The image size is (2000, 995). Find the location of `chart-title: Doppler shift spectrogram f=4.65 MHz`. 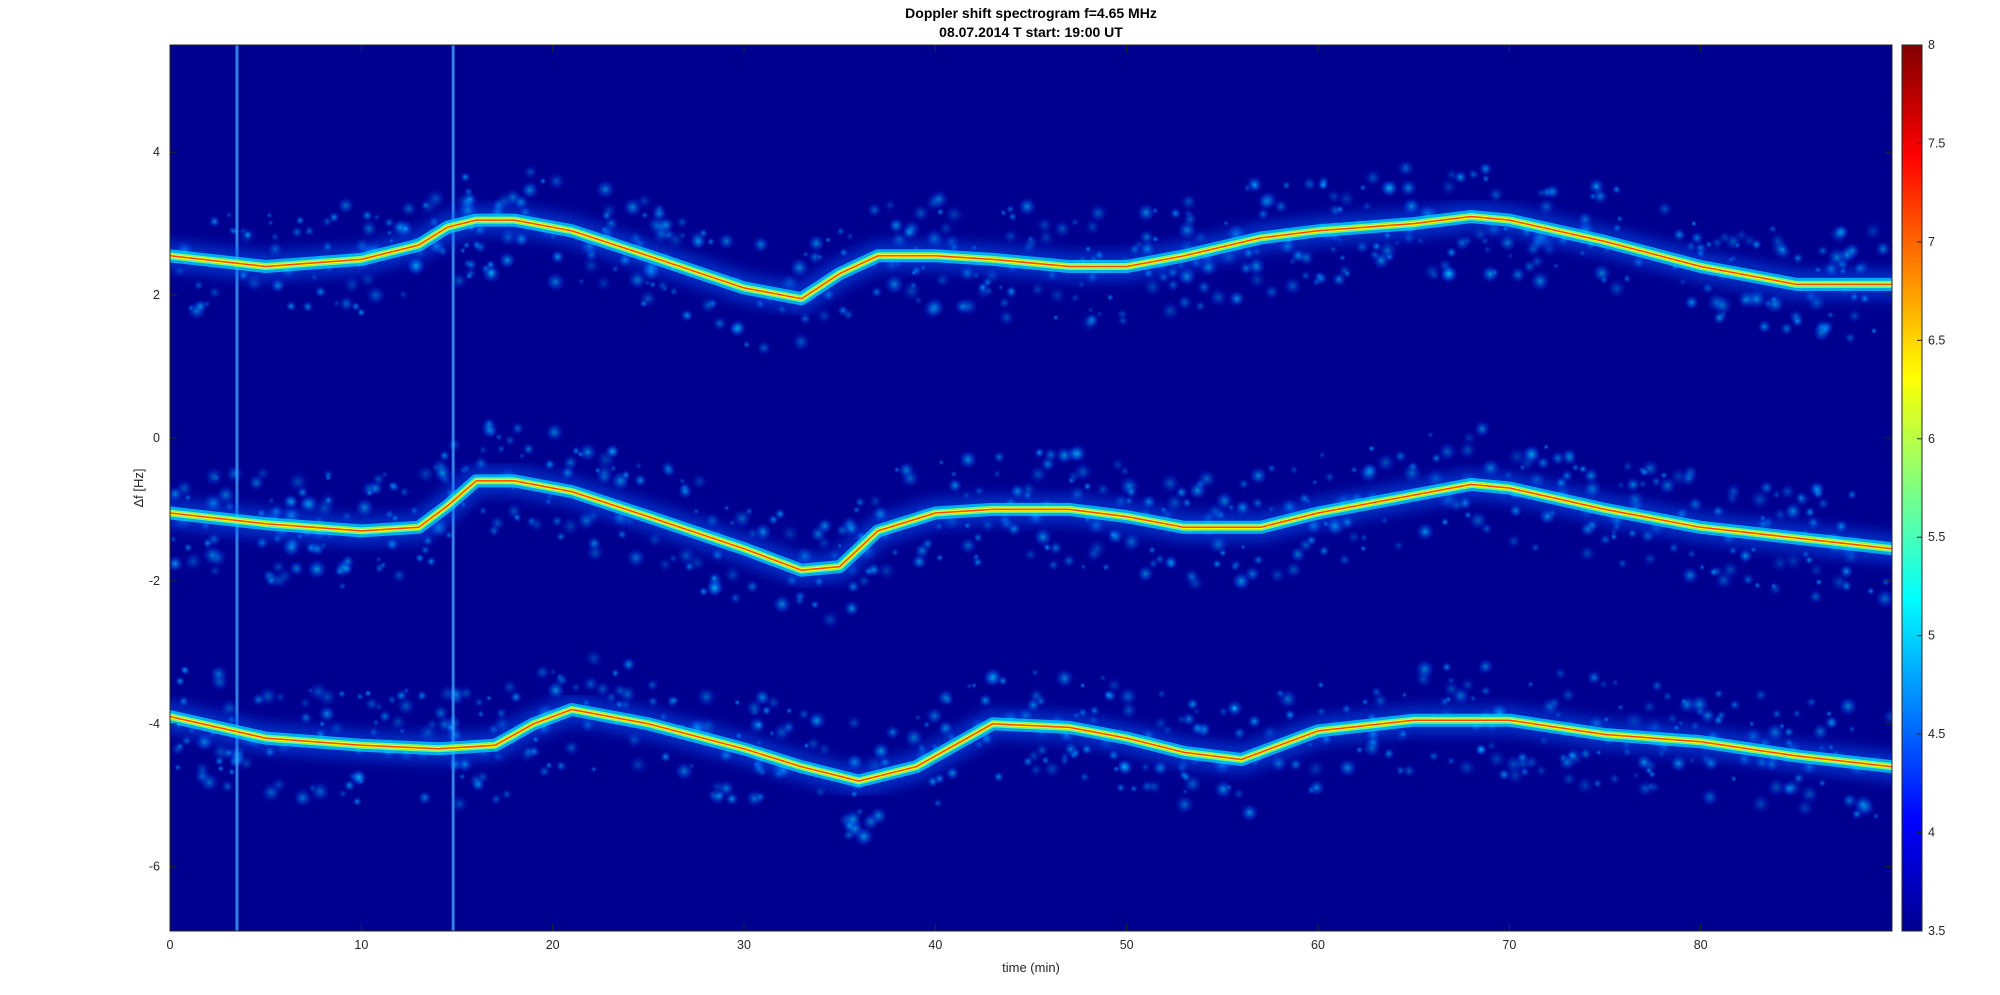

chart-title: Doppler shift spectrogram f=4.65 MHz is located at coordinates (1031, 13).